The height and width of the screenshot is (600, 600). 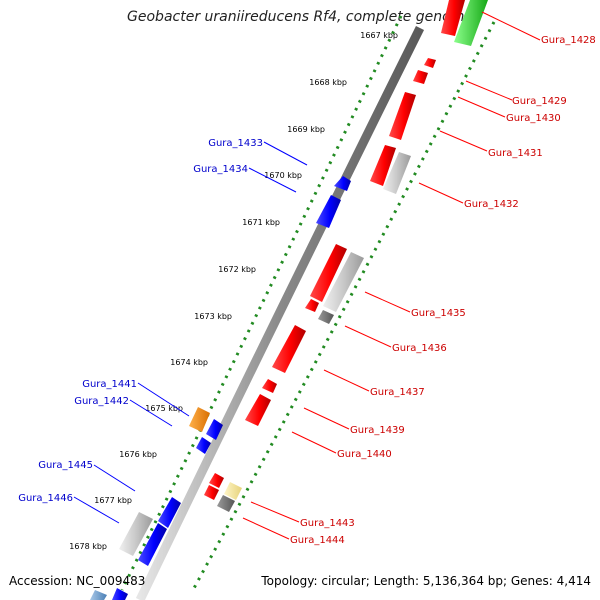 What do you see at coordinates (419, 348) in the screenshot?
I see `gene-label-gura-1436: Gura_1436` at bounding box center [419, 348].